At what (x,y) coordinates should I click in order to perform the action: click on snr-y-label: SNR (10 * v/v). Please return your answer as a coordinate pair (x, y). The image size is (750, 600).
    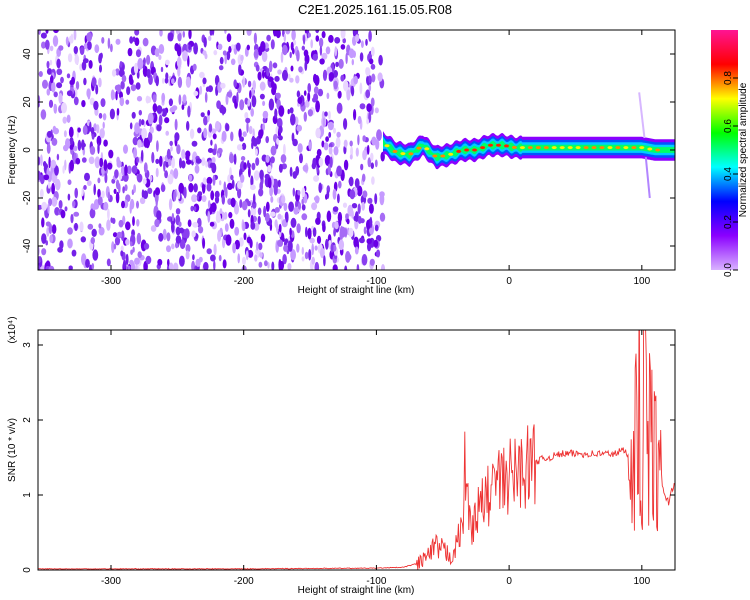
    Looking at the image, I should click on (12, 450).